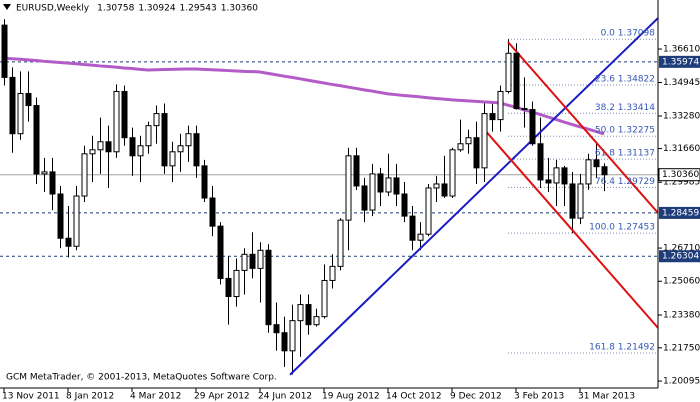 This screenshot has width=700, height=402. What do you see at coordinates (681, 183) in the screenshot?
I see `y-tick-label: 1.29985` at bounding box center [681, 183].